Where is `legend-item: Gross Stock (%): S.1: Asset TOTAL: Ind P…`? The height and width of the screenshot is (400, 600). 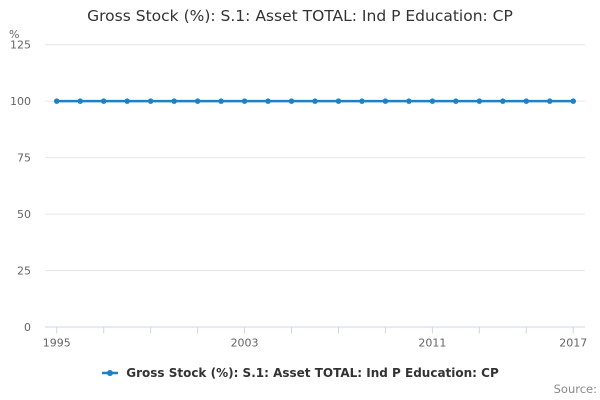 legend-item: Gross Stock (%): S.1: Asset TOTAL: Ind P… is located at coordinates (300, 373).